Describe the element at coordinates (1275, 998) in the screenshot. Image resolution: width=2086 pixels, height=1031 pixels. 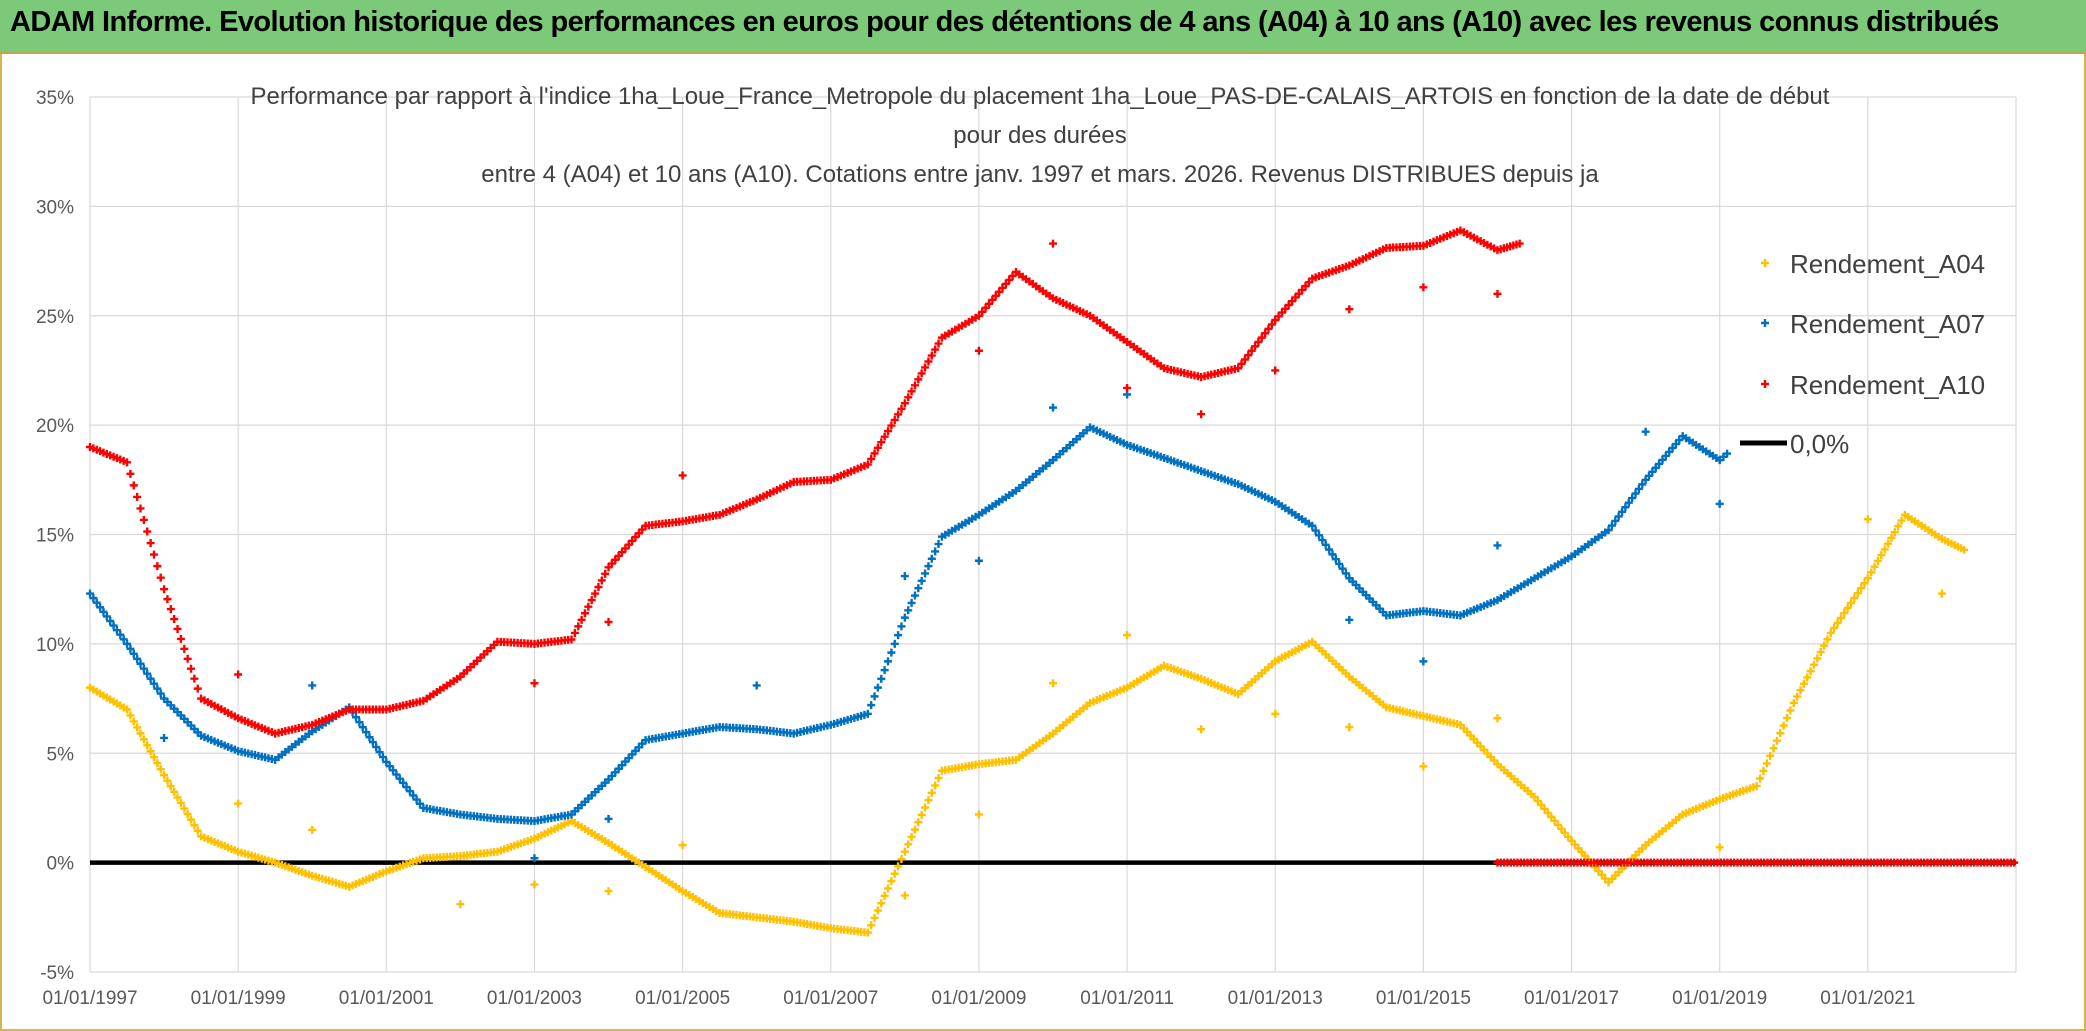
I see `x-tick-label: 01/01/2013` at that location.